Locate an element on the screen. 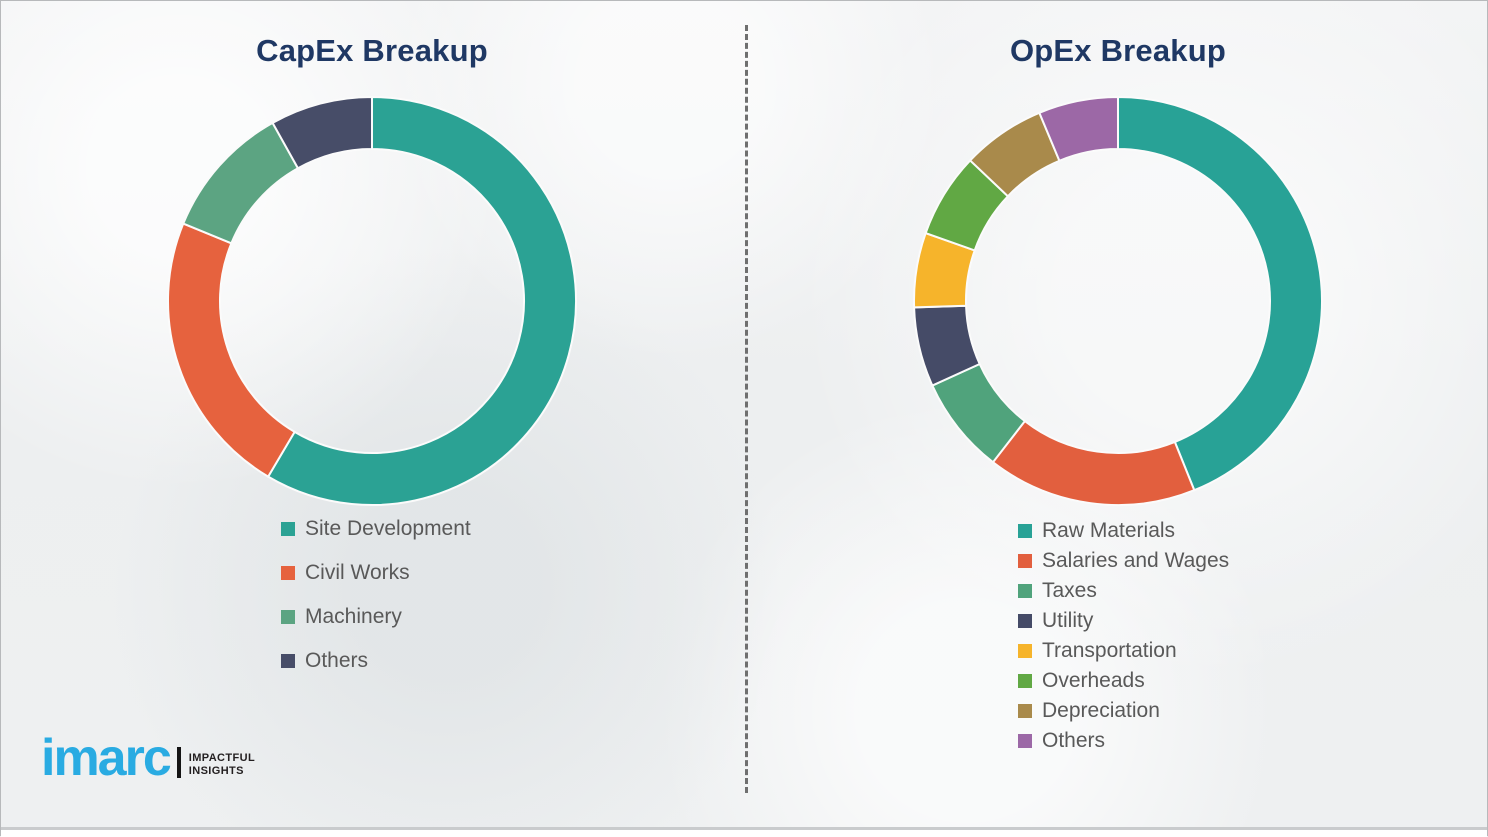 This screenshot has height=837, width=1488. legend-label: Civil Works is located at coordinates (357, 572).